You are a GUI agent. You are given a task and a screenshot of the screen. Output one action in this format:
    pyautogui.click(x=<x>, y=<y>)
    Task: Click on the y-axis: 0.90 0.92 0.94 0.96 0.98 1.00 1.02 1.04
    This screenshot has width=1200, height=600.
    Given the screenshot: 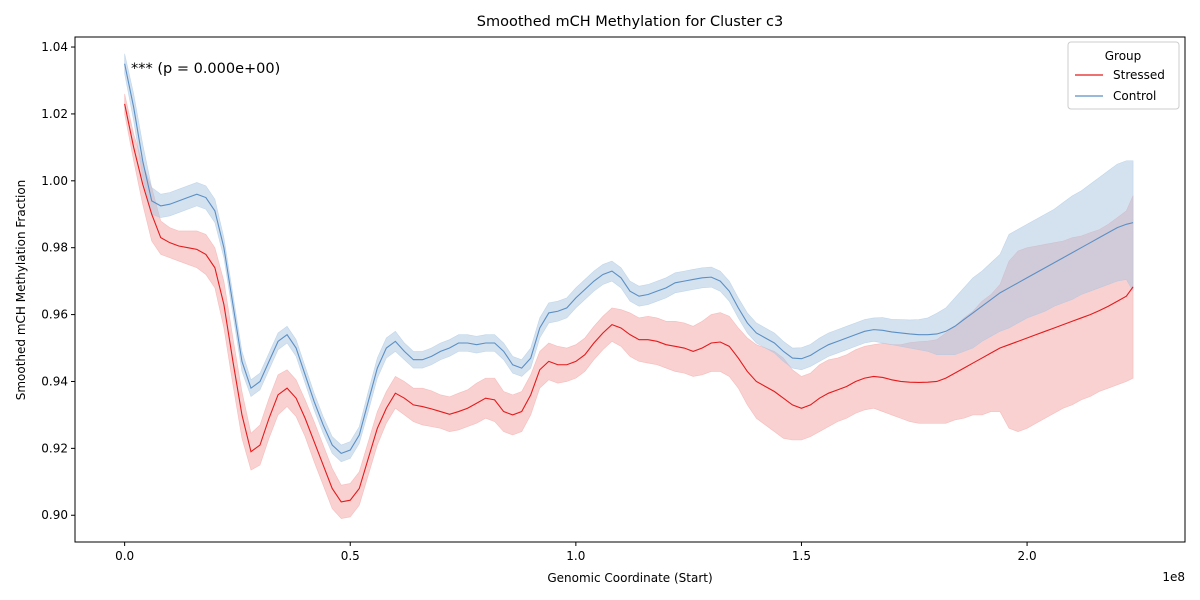 What is the action you would take?
    pyautogui.click(x=58, y=281)
    